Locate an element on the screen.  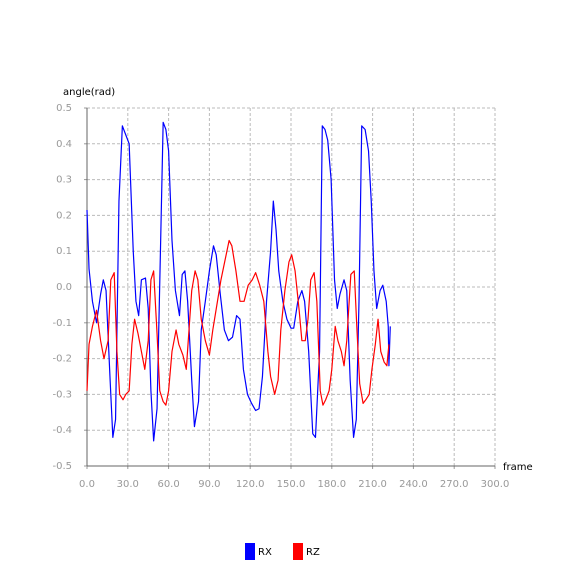
legend-label: RZ is located at coordinates (313, 552).